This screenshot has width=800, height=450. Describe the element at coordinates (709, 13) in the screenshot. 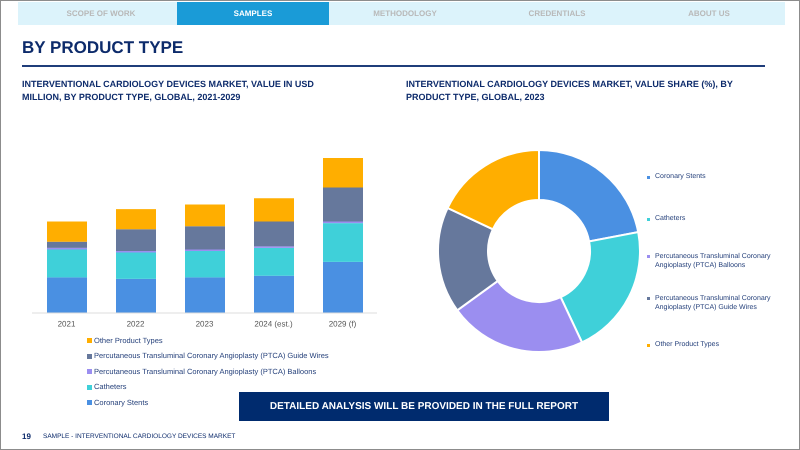

I see `text: ABOUT US` at that location.